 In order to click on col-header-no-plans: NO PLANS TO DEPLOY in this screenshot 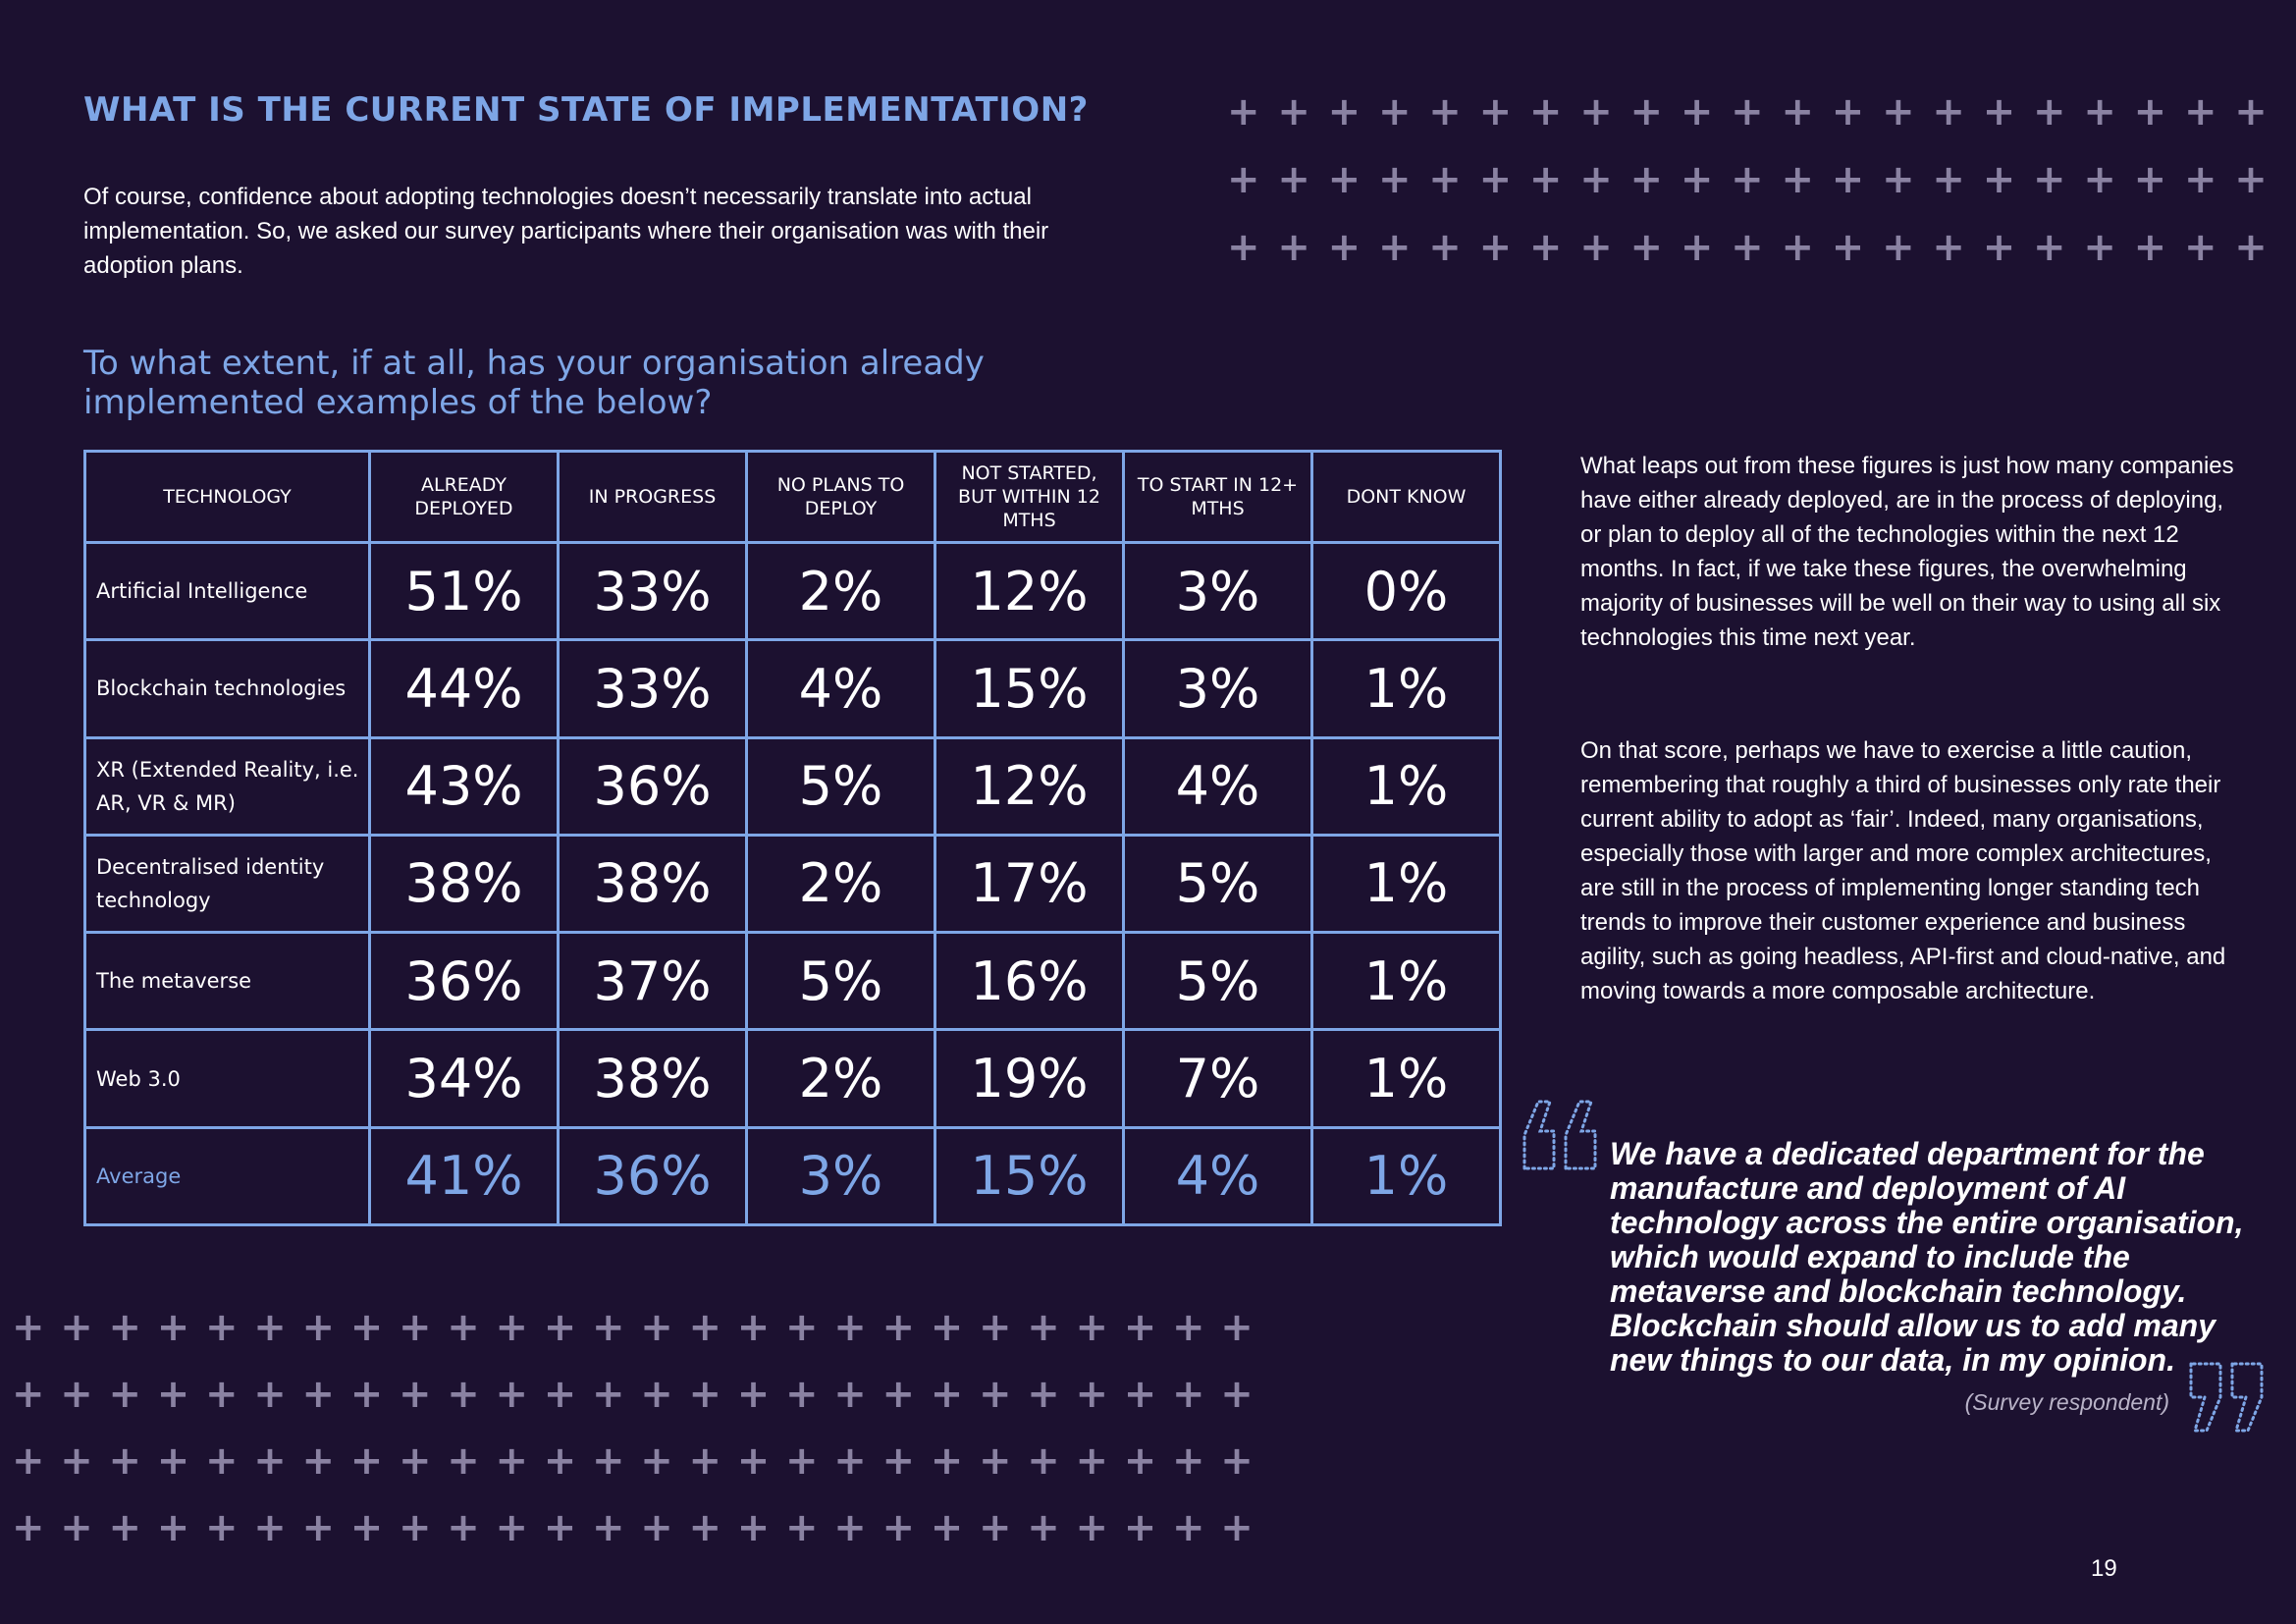, I will do `click(841, 497)`.